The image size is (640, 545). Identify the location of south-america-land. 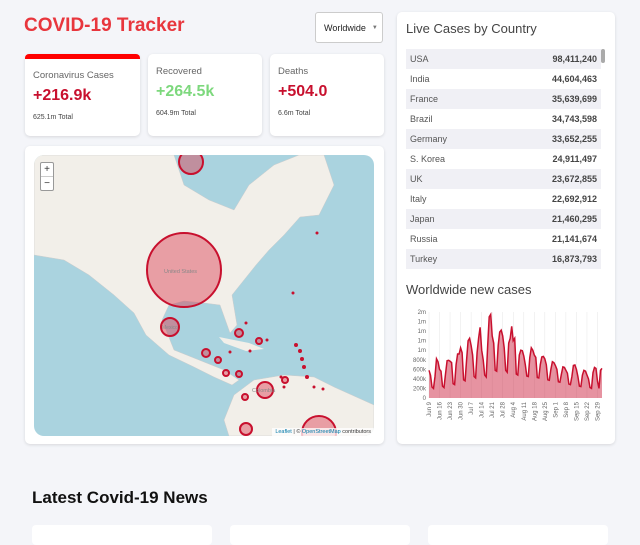
(298, 405).